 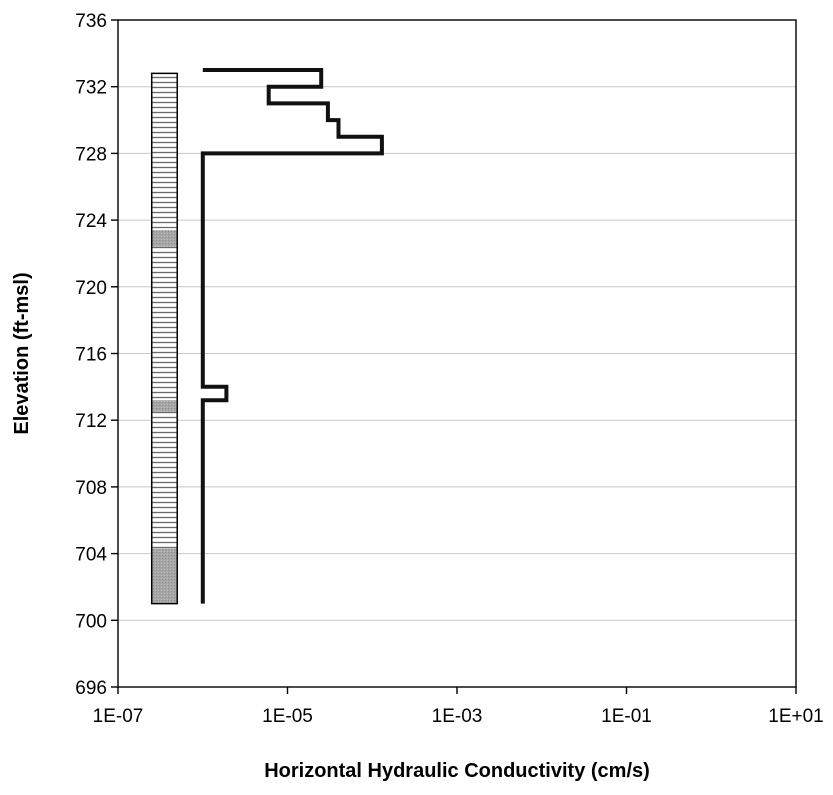 I want to click on x-tick-label: 1E-07, so click(x=118, y=716).